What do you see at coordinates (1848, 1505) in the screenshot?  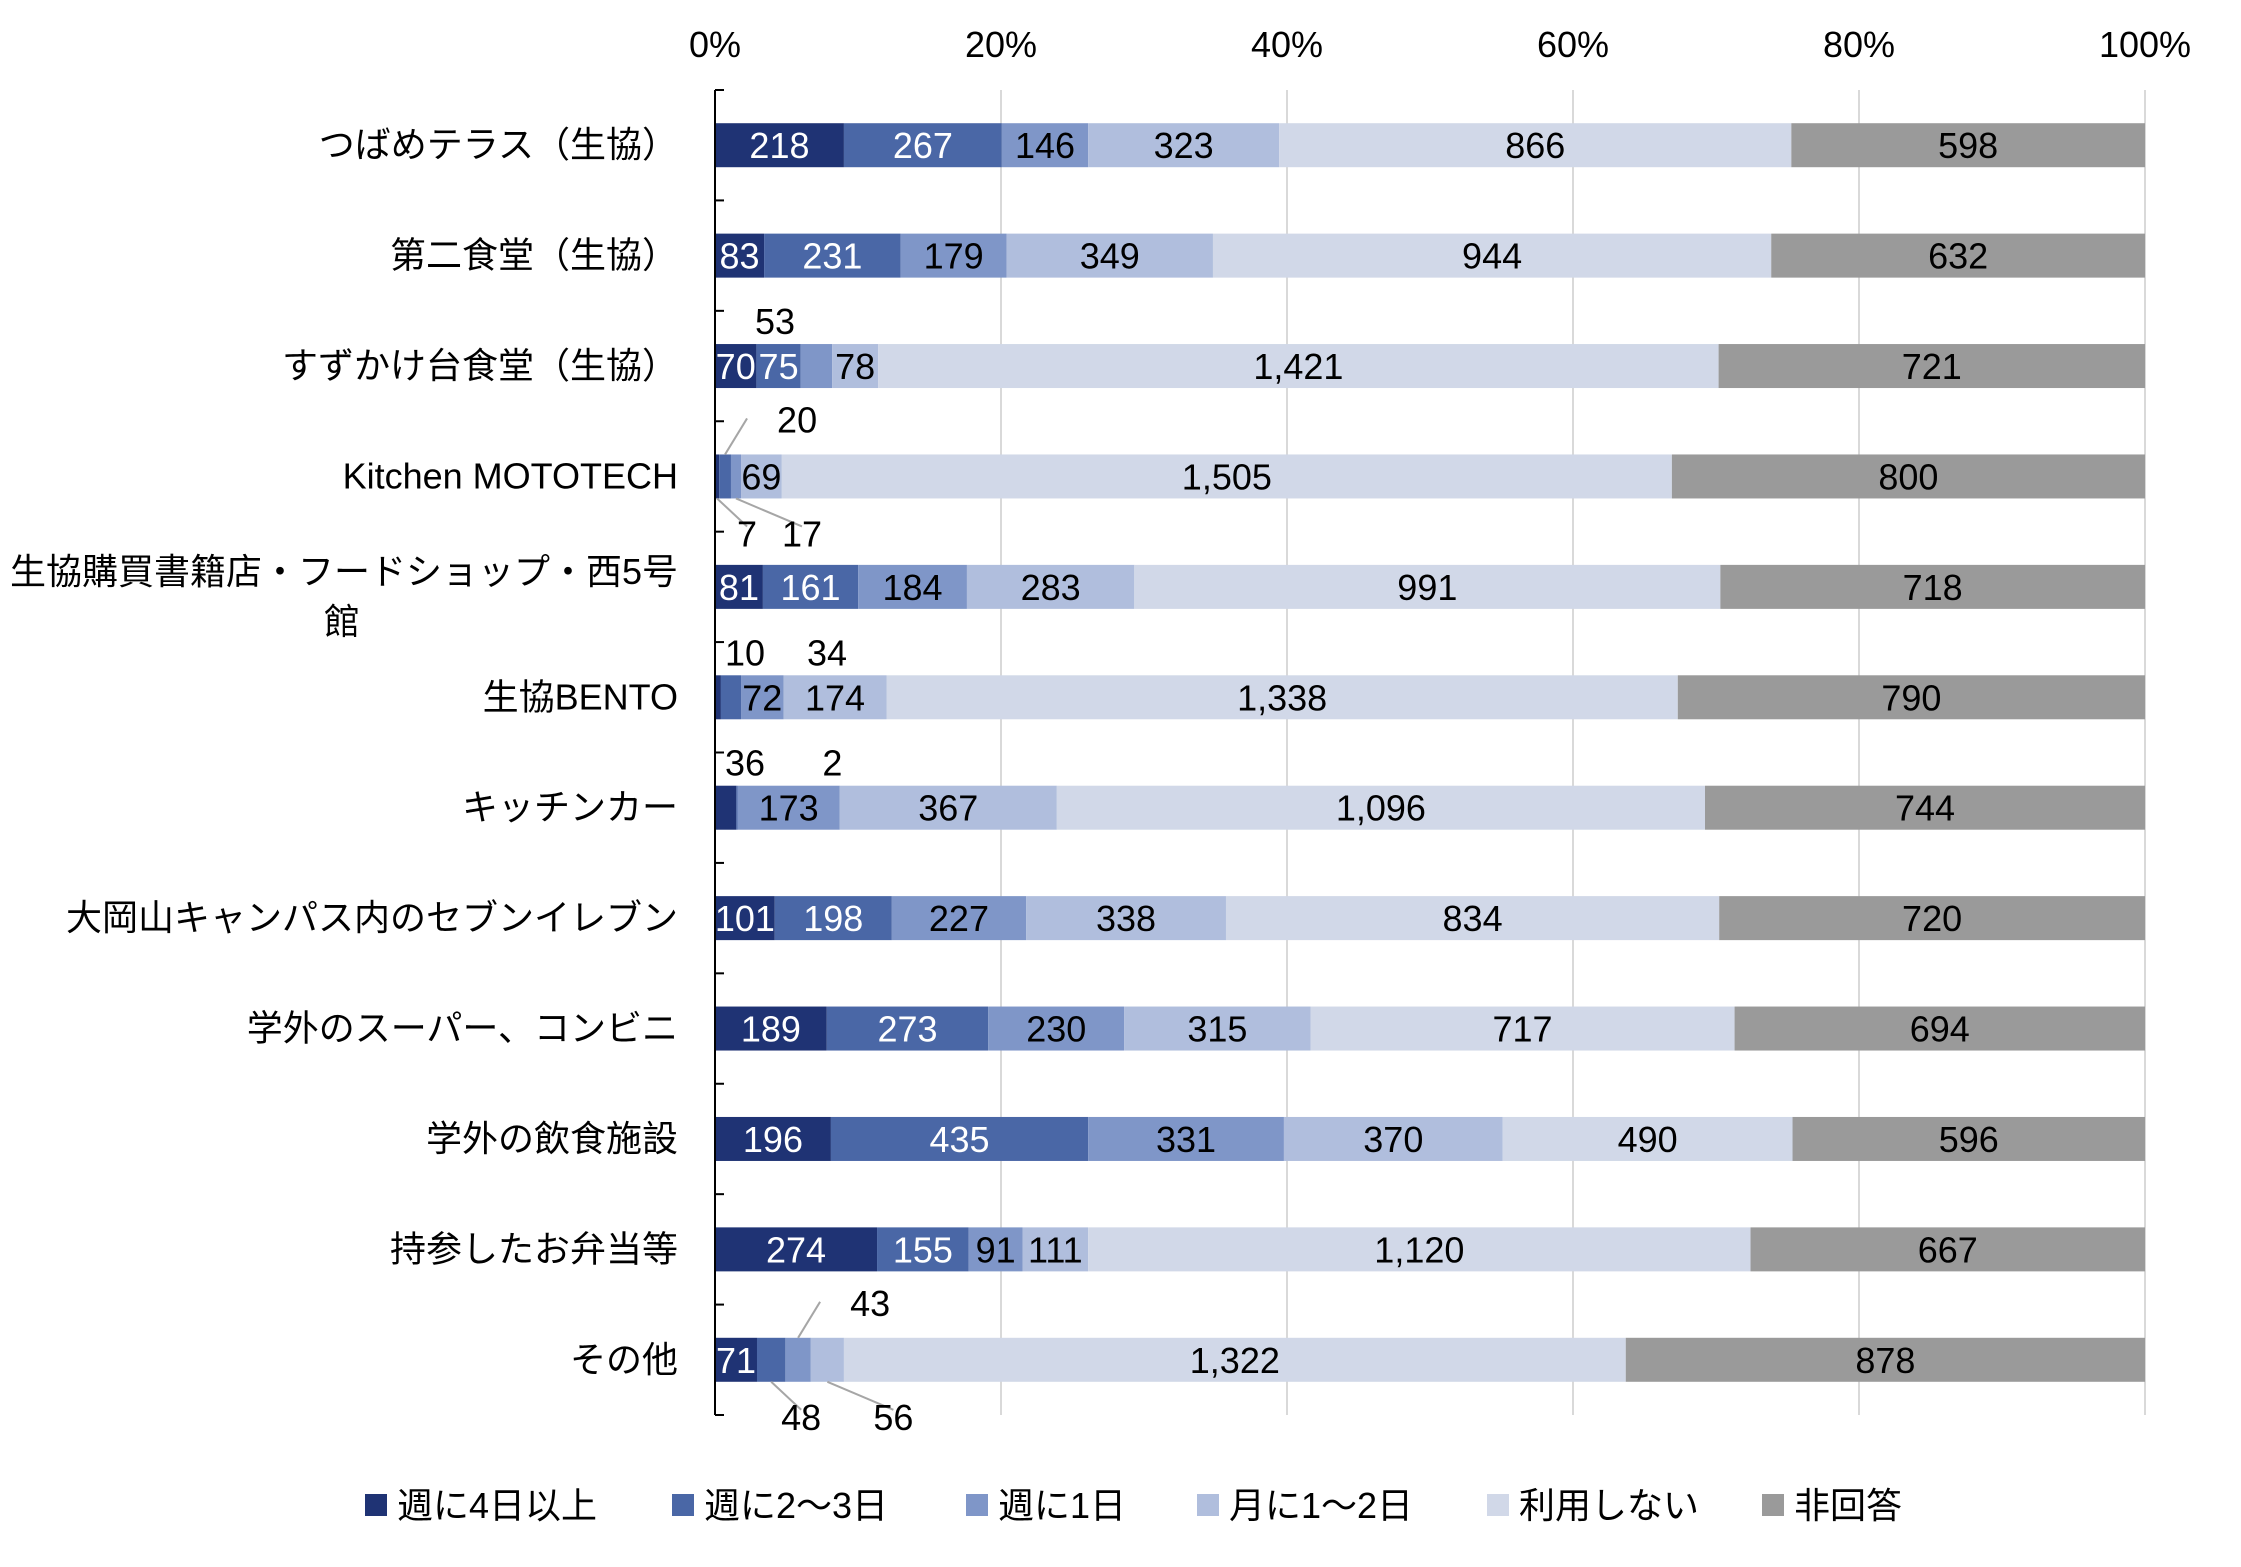 I see `legend-label: 非回答` at bounding box center [1848, 1505].